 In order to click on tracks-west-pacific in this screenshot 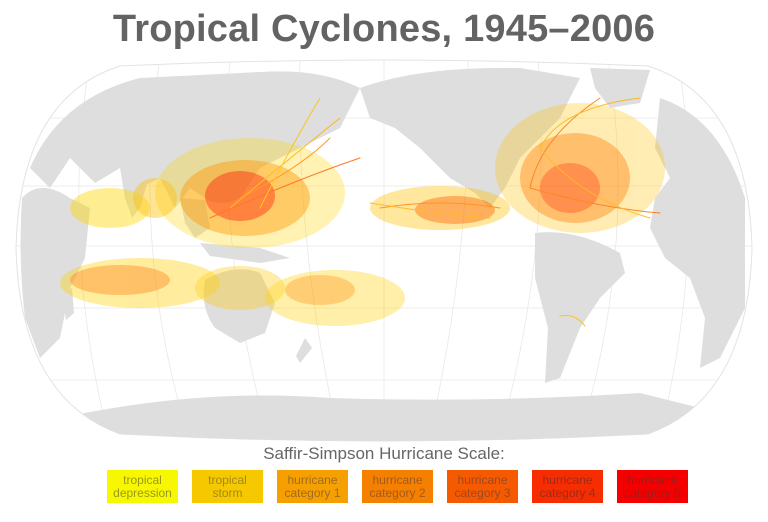, I will do `click(258, 172)`.